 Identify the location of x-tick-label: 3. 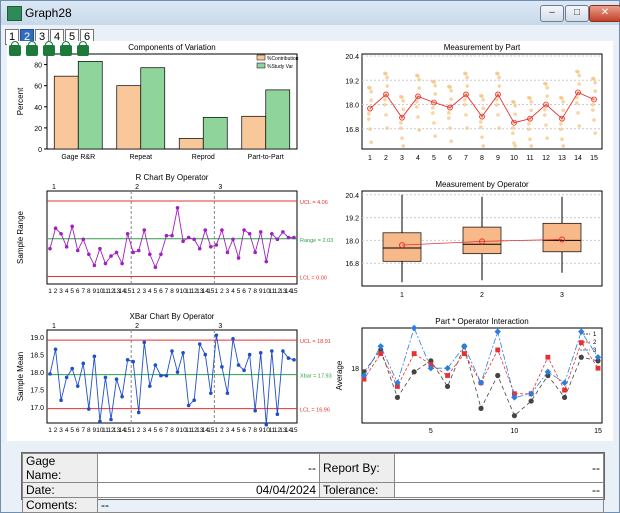
(228, 291).